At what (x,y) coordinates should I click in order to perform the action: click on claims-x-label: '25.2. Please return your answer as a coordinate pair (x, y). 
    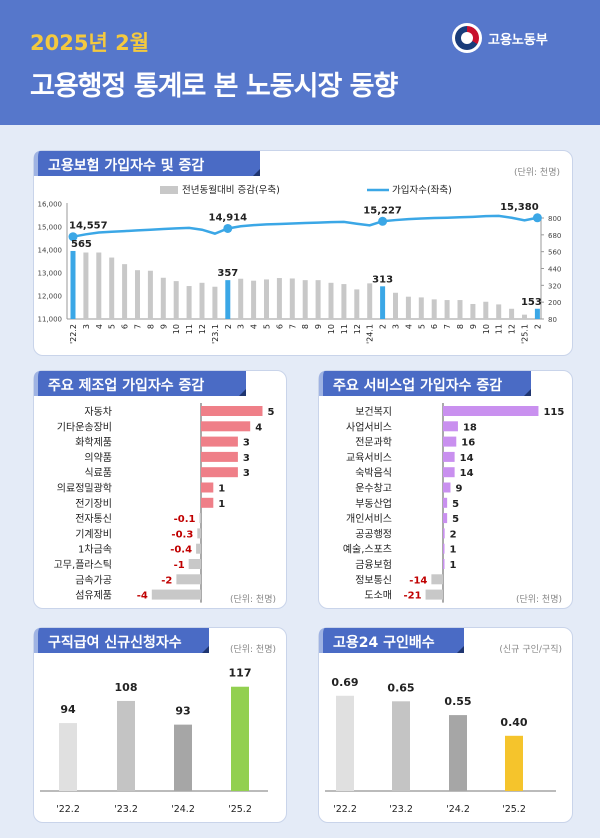
    Looking at the image, I should click on (240, 809).